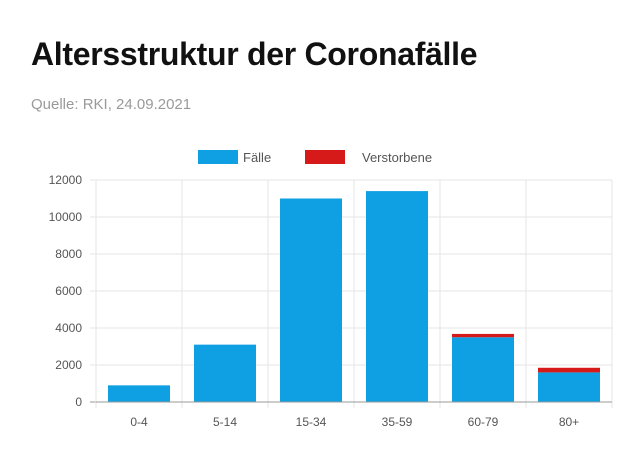 The image size is (640, 456). Describe the element at coordinates (311, 422) in the screenshot. I see `x-tick-label: 15-34` at that location.